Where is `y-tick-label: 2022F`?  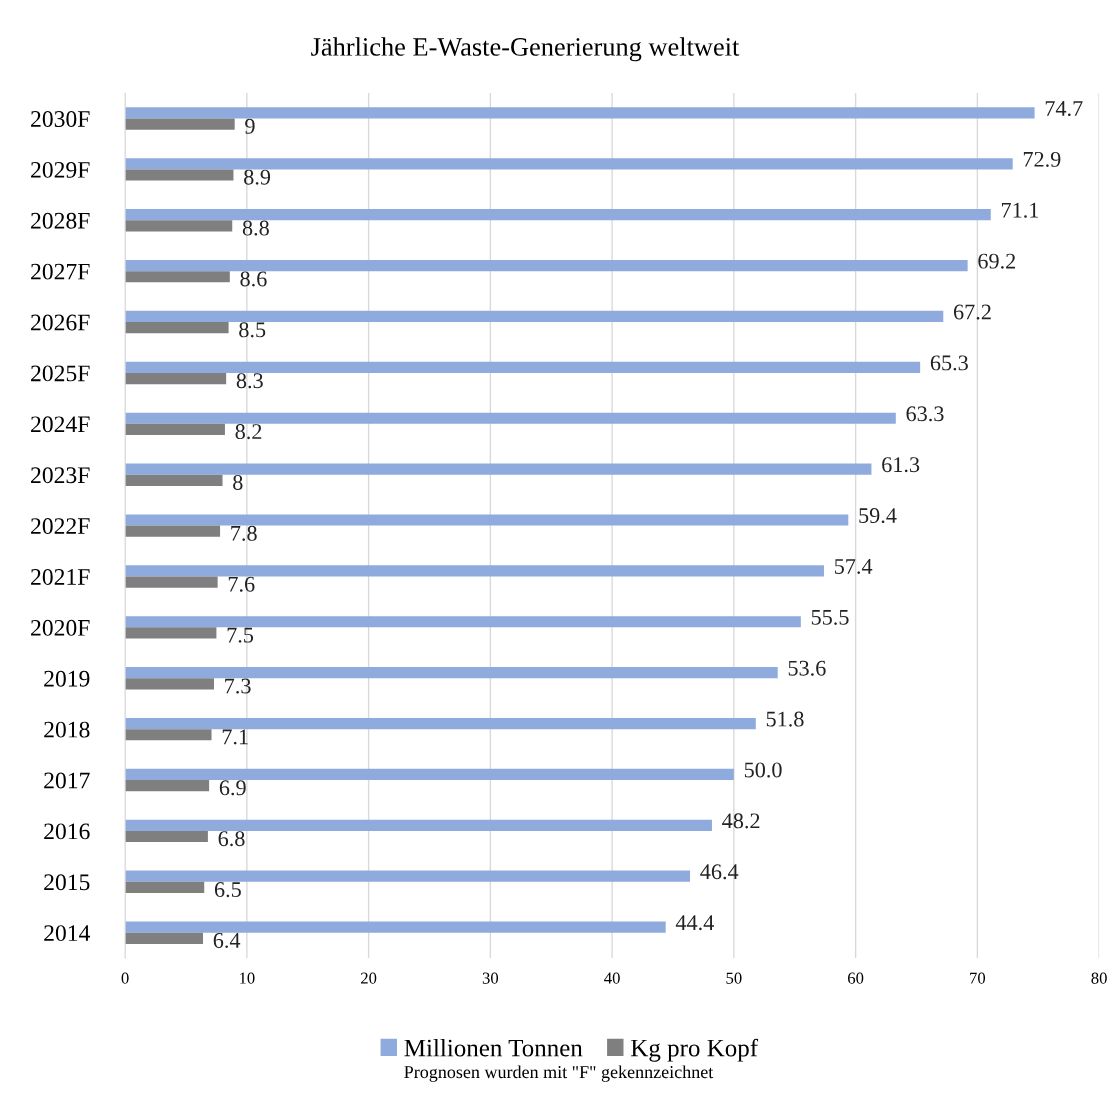
y-tick-label: 2022F is located at coordinates (60, 526).